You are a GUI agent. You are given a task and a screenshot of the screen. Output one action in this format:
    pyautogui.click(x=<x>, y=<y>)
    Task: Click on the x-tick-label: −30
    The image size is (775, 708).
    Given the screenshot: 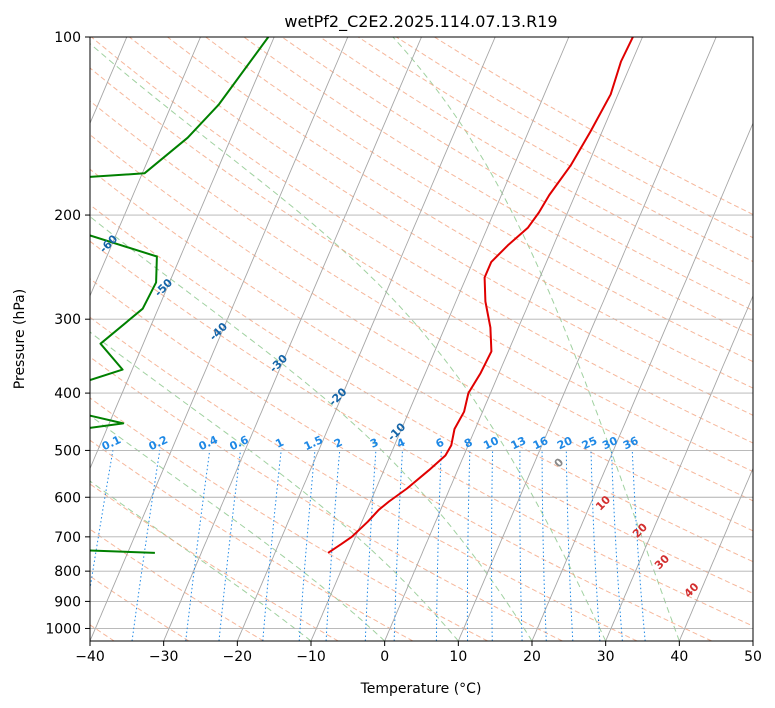 What is the action you would take?
    pyautogui.click(x=164, y=657)
    